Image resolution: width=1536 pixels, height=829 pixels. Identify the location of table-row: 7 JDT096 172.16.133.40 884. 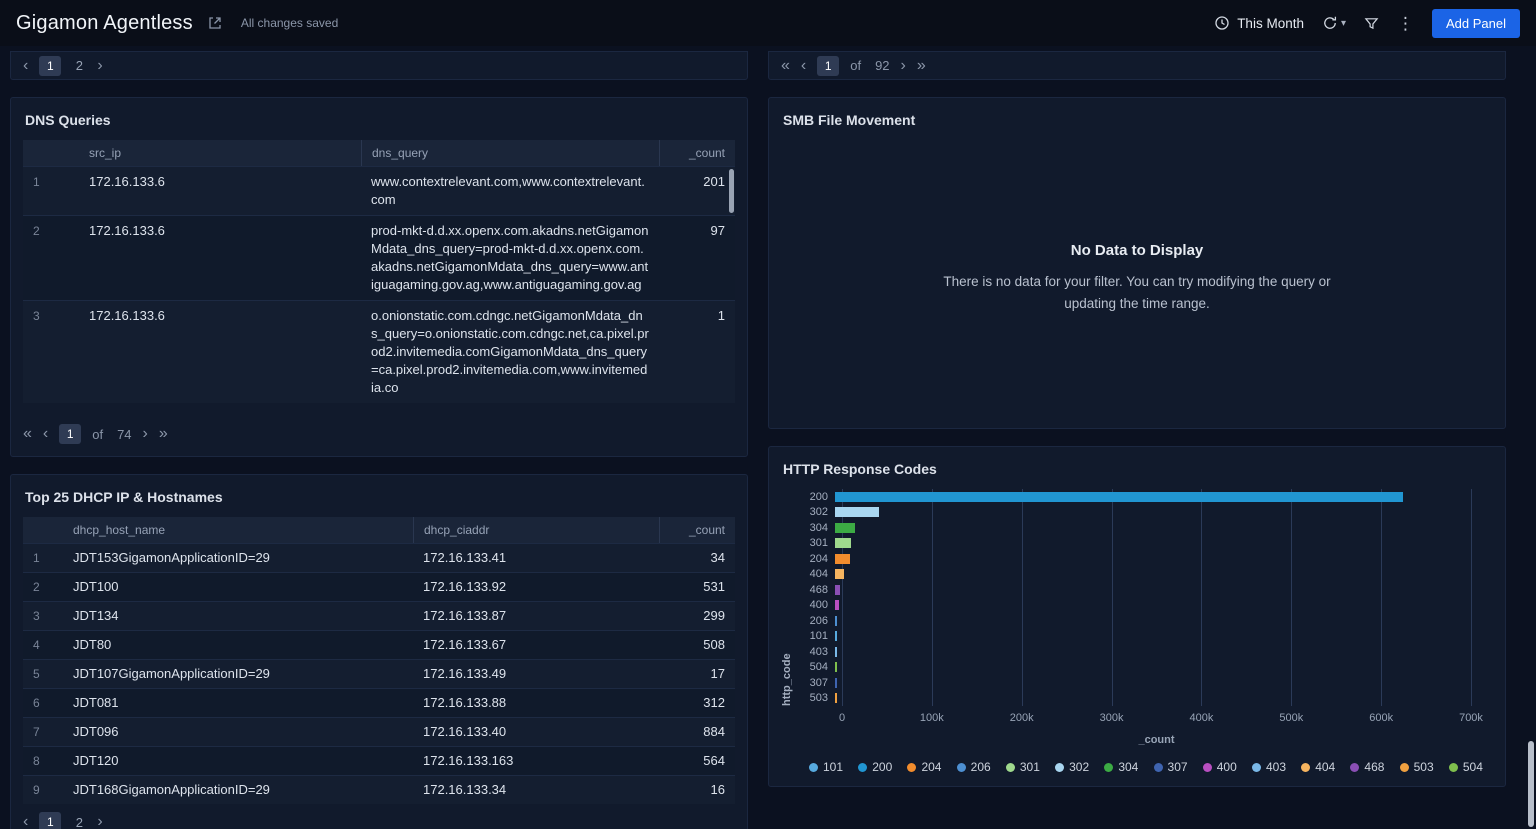
(379, 731).